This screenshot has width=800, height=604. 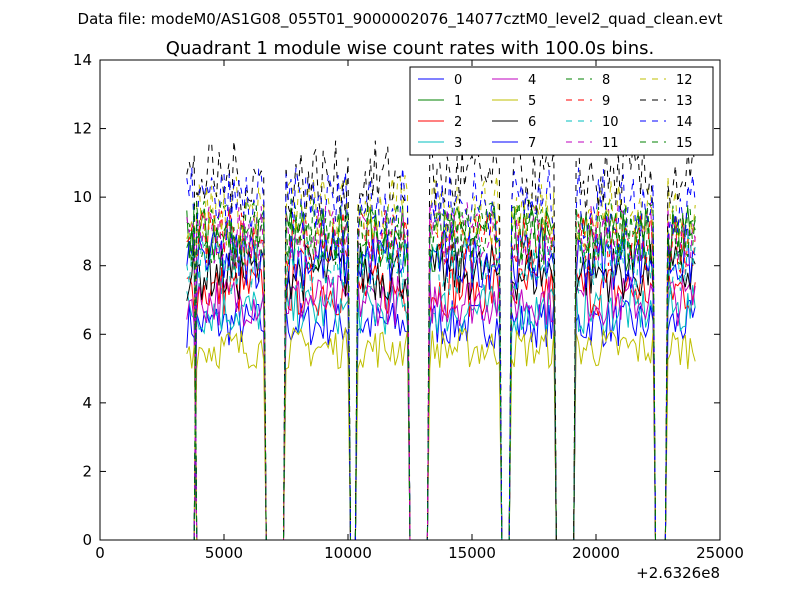 I want to click on legend-label-4: 4, so click(x=532, y=80).